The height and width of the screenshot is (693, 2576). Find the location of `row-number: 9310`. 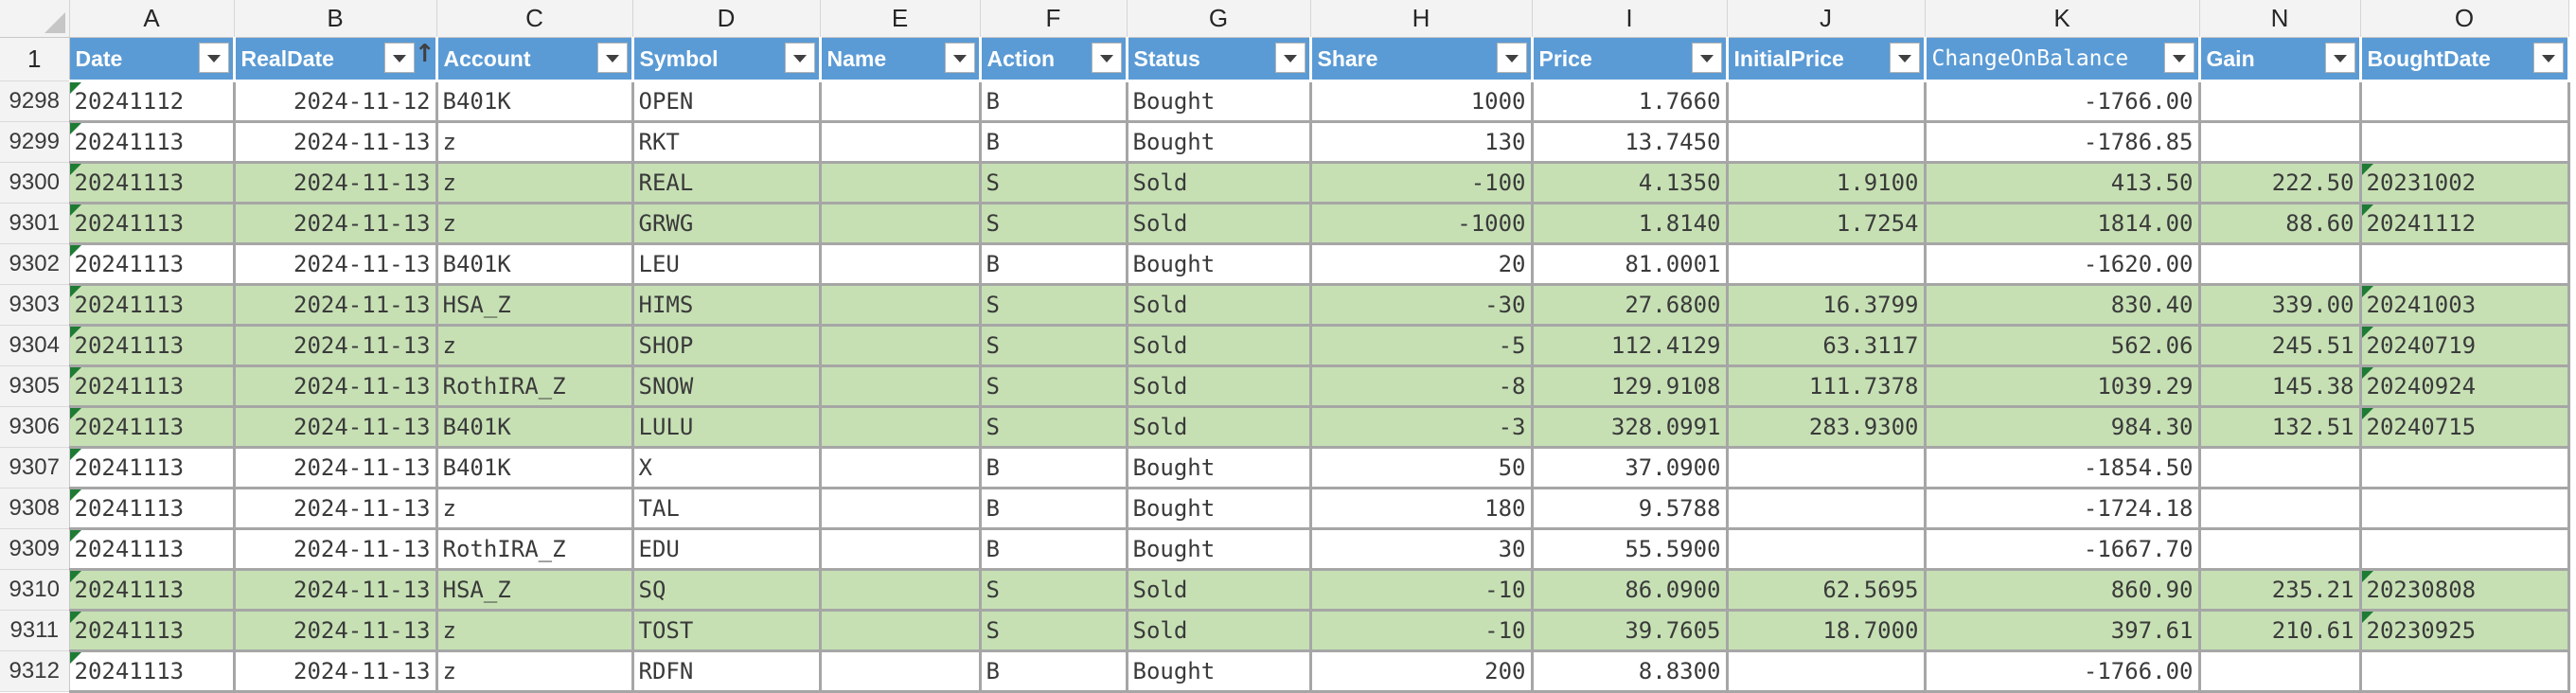

row-number: 9310 is located at coordinates (35, 590).